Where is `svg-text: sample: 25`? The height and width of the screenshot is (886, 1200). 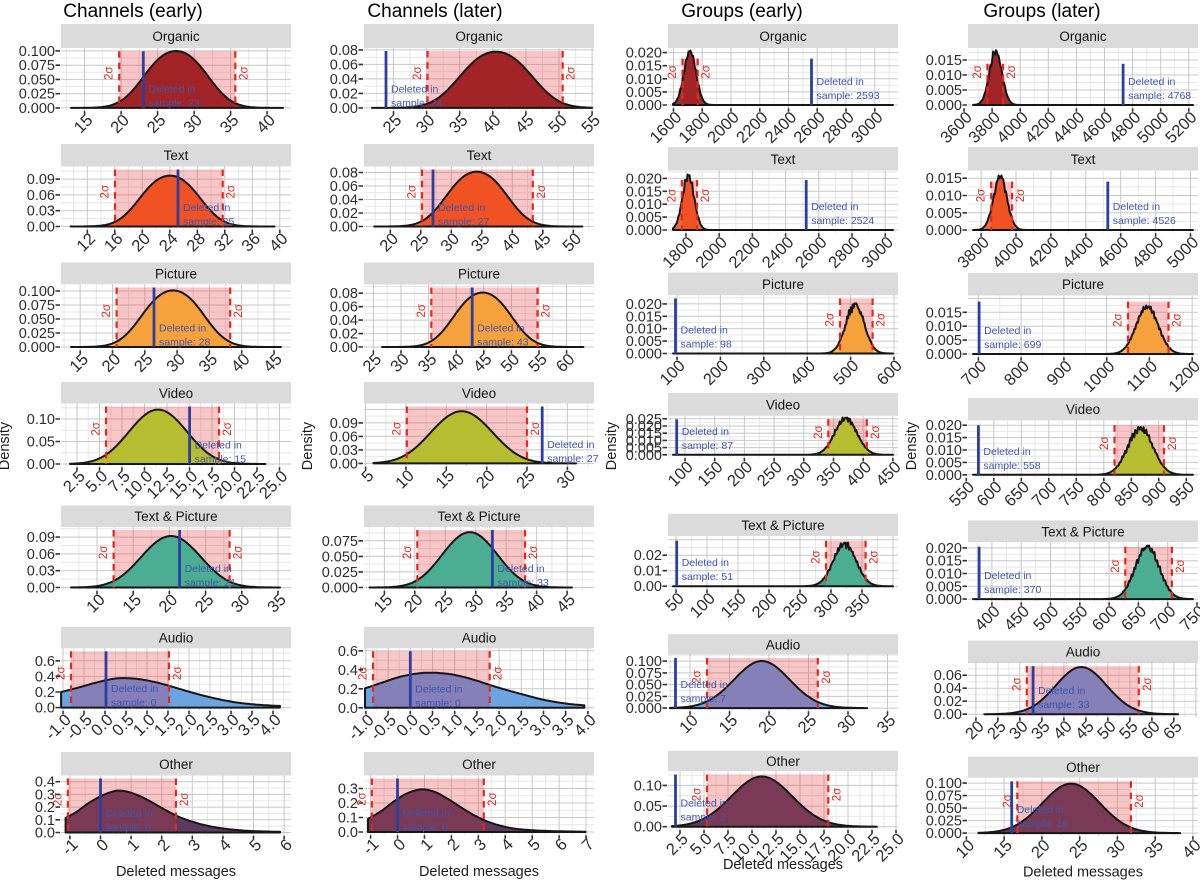
svg-text: sample: 25 is located at coordinates (209, 222).